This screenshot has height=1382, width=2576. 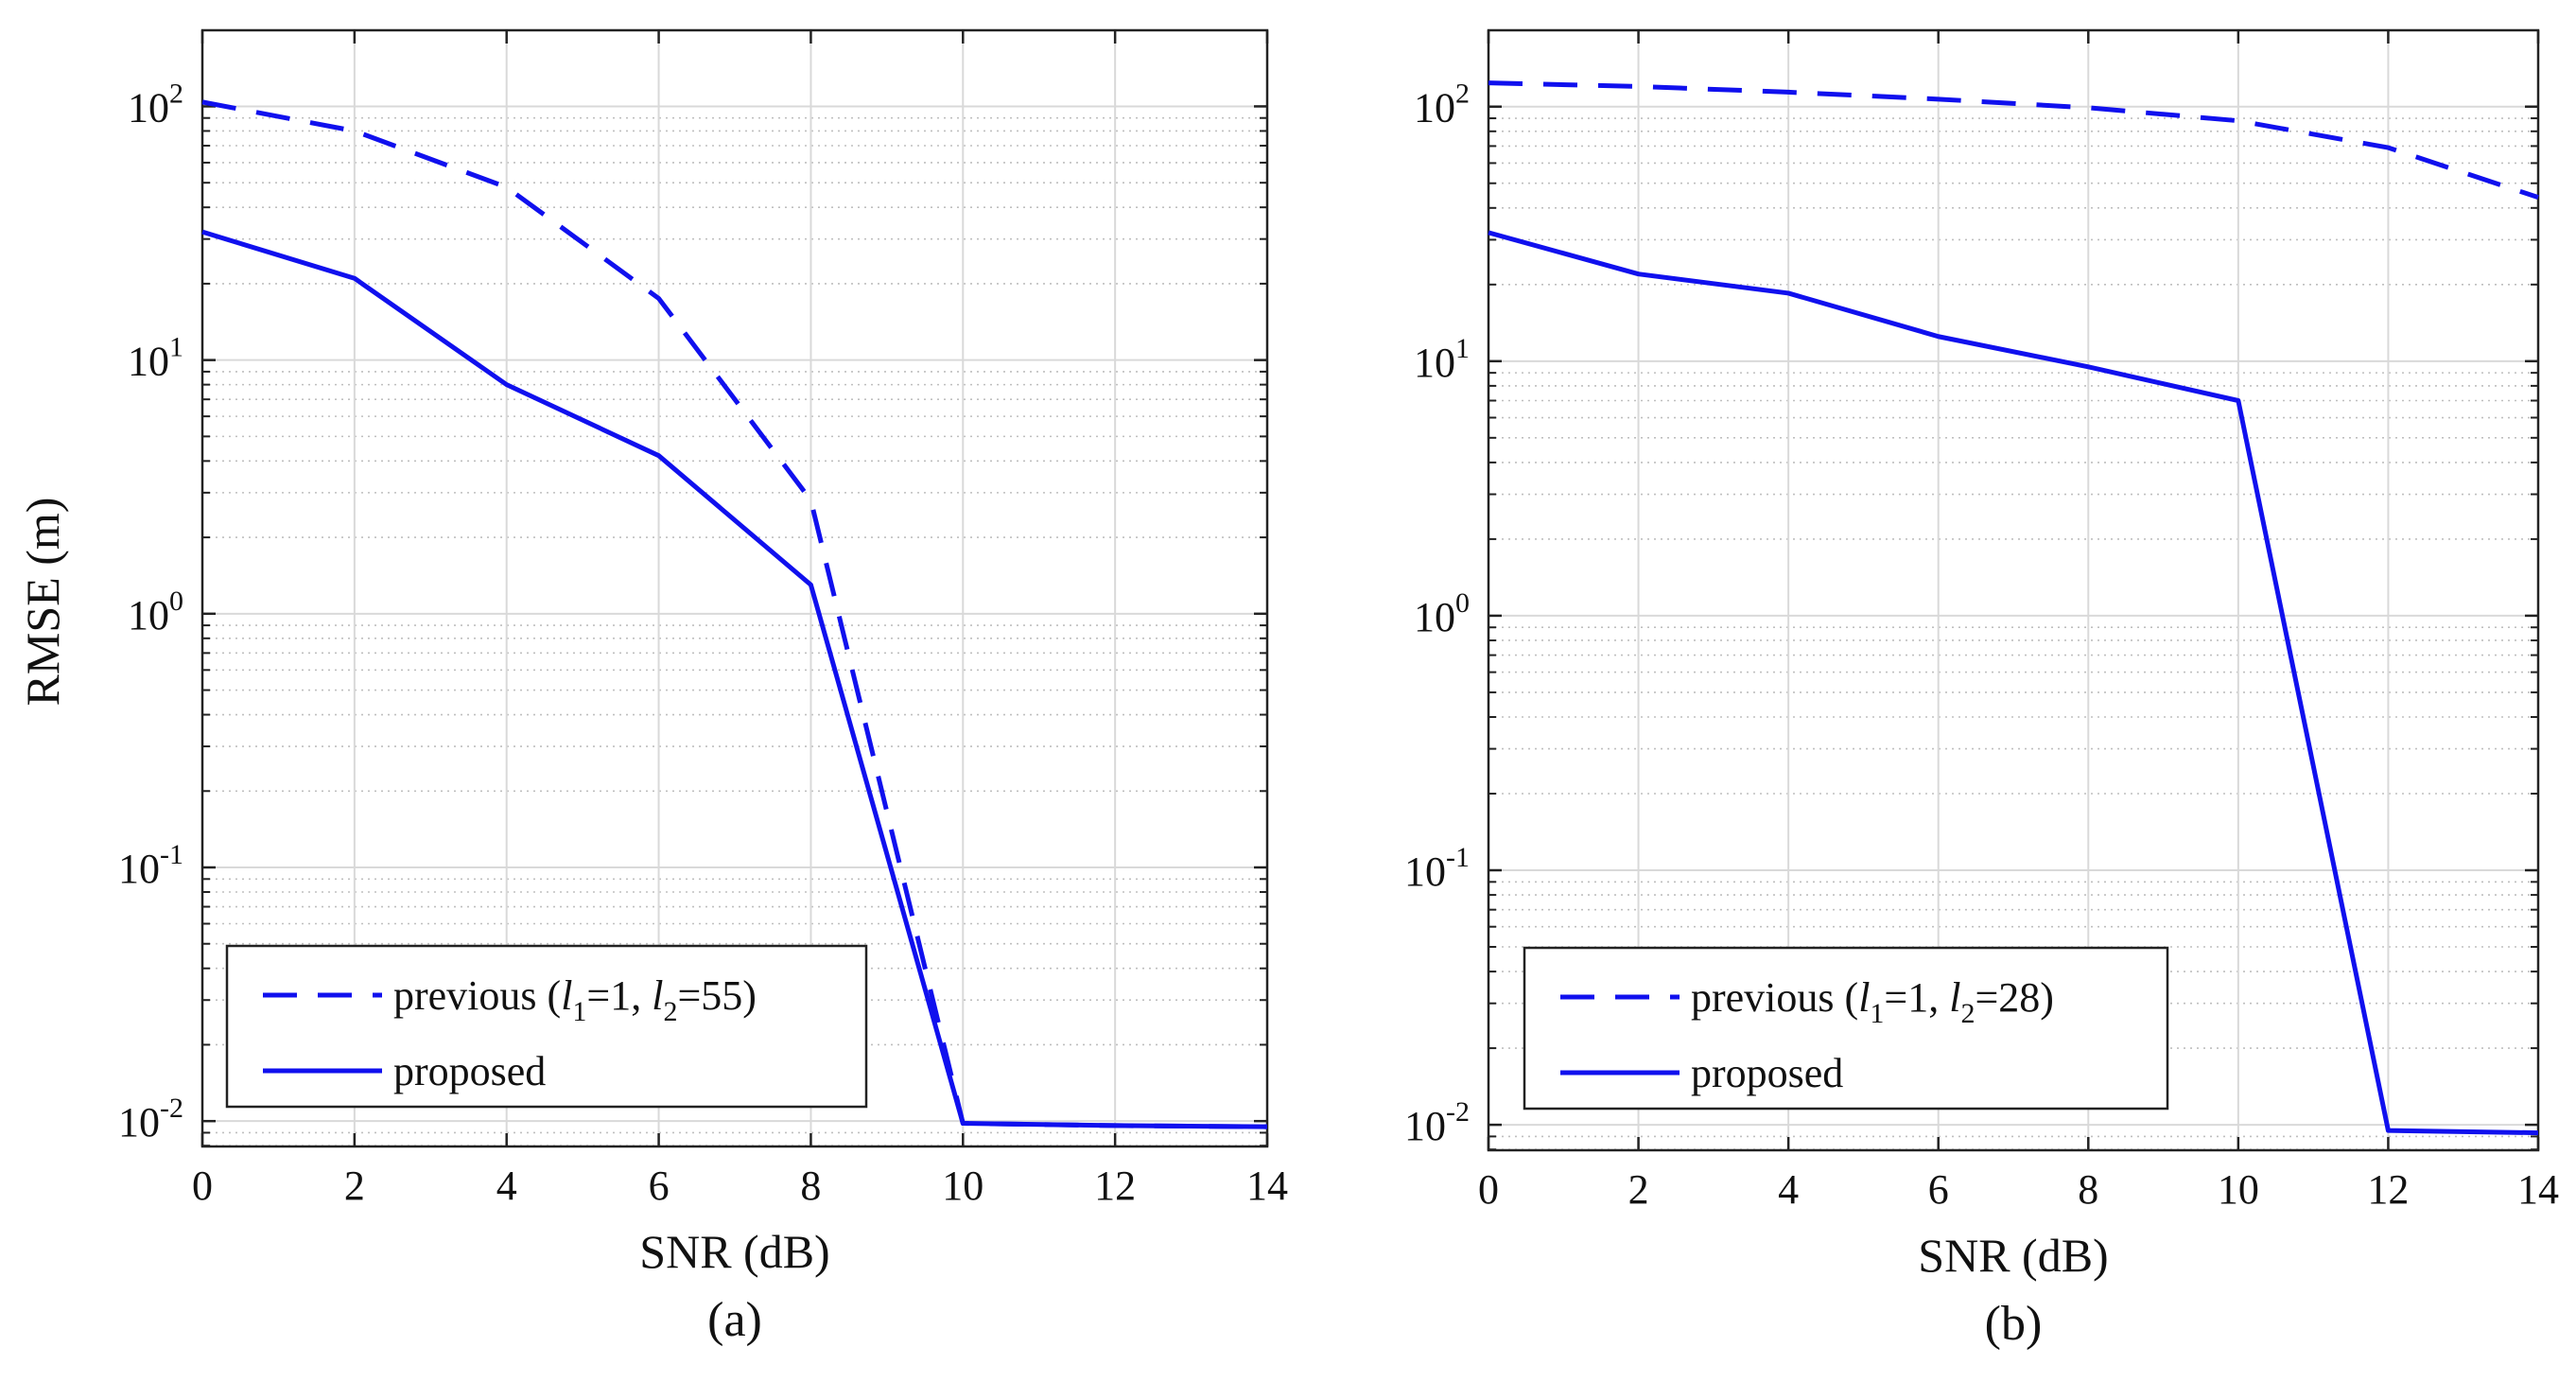 What do you see at coordinates (42, 602) in the screenshot?
I see `y-axis-label: RMSE (m)` at bounding box center [42, 602].